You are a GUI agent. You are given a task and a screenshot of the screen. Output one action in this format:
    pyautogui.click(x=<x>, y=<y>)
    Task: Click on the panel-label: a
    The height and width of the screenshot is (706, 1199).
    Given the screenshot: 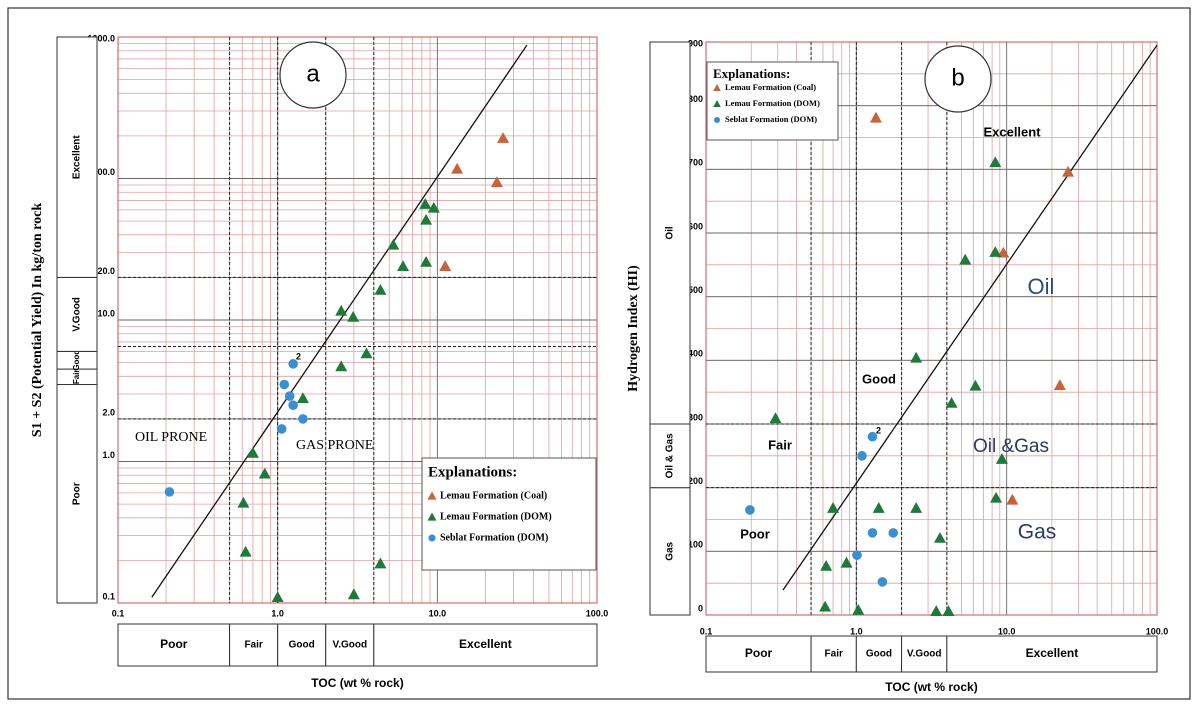 What is the action you would take?
    pyautogui.click(x=313, y=73)
    